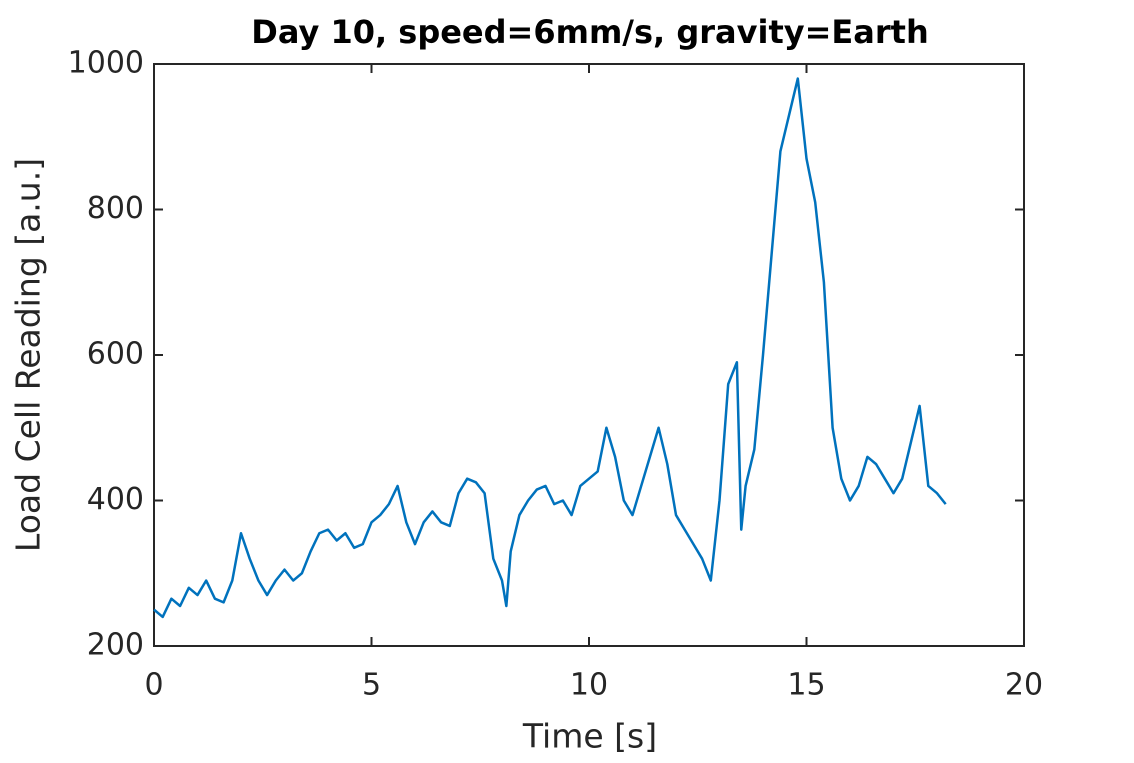 The image size is (1134, 763). What do you see at coordinates (153, 685) in the screenshot?
I see `x-tick-label: 0` at bounding box center [153, 685].